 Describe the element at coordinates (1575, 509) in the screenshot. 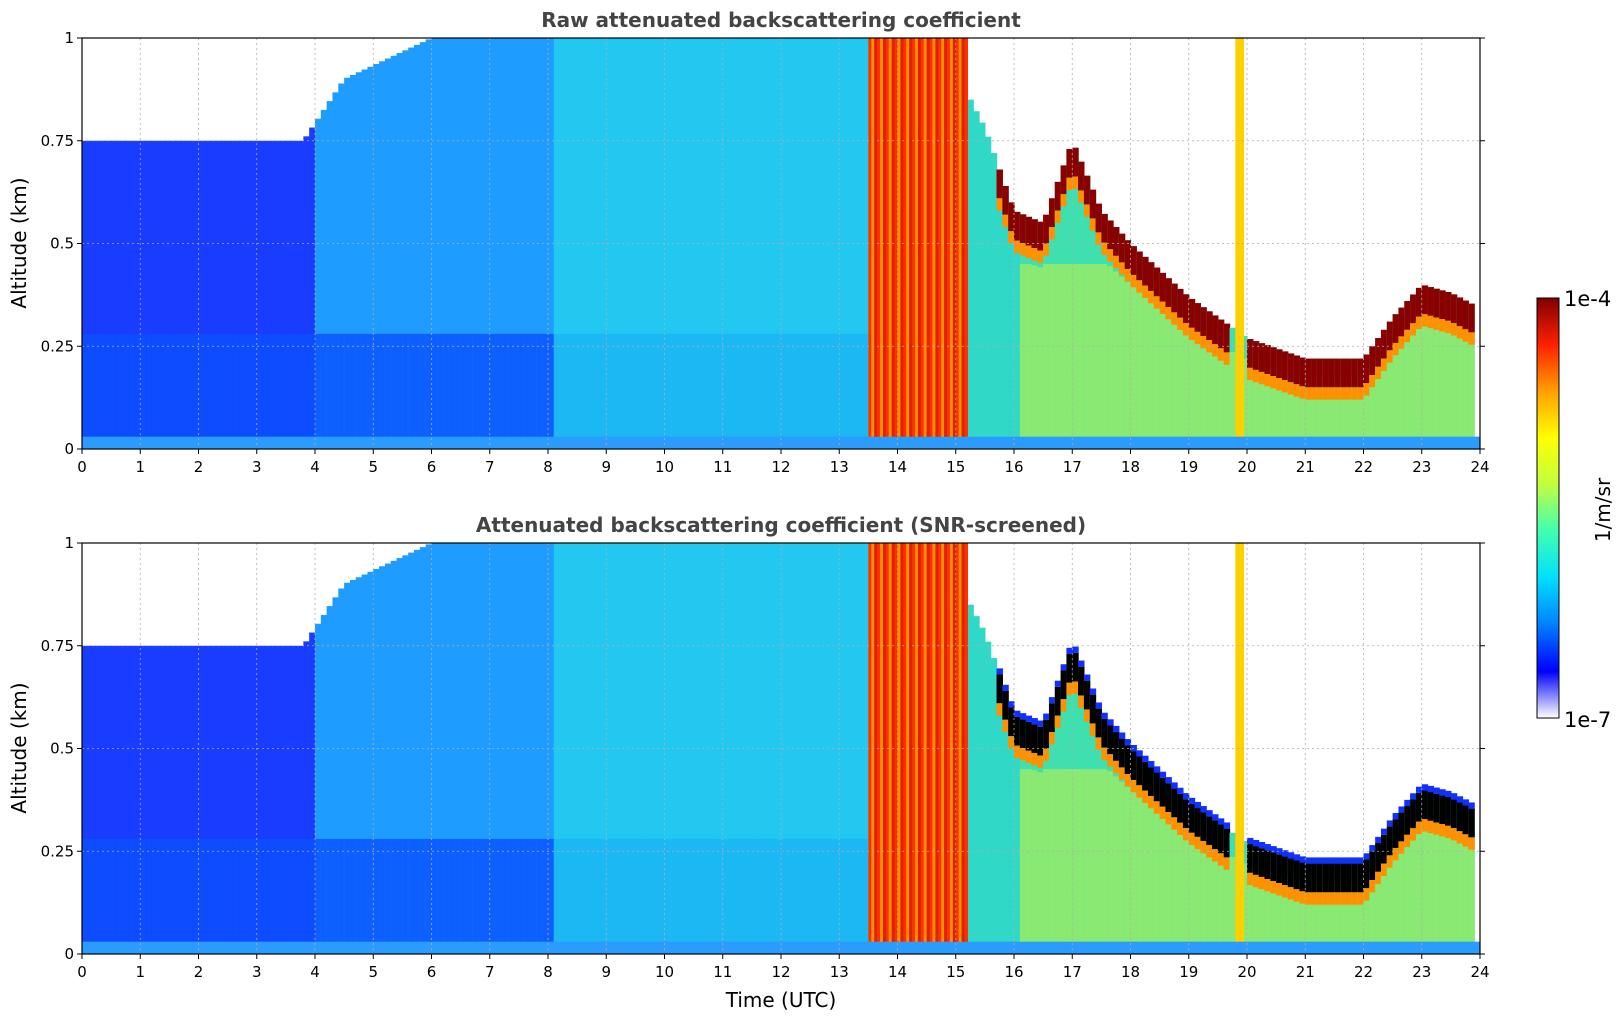

I see `colorbar: 1e-4 1e-7 1/m/sr` at that location.